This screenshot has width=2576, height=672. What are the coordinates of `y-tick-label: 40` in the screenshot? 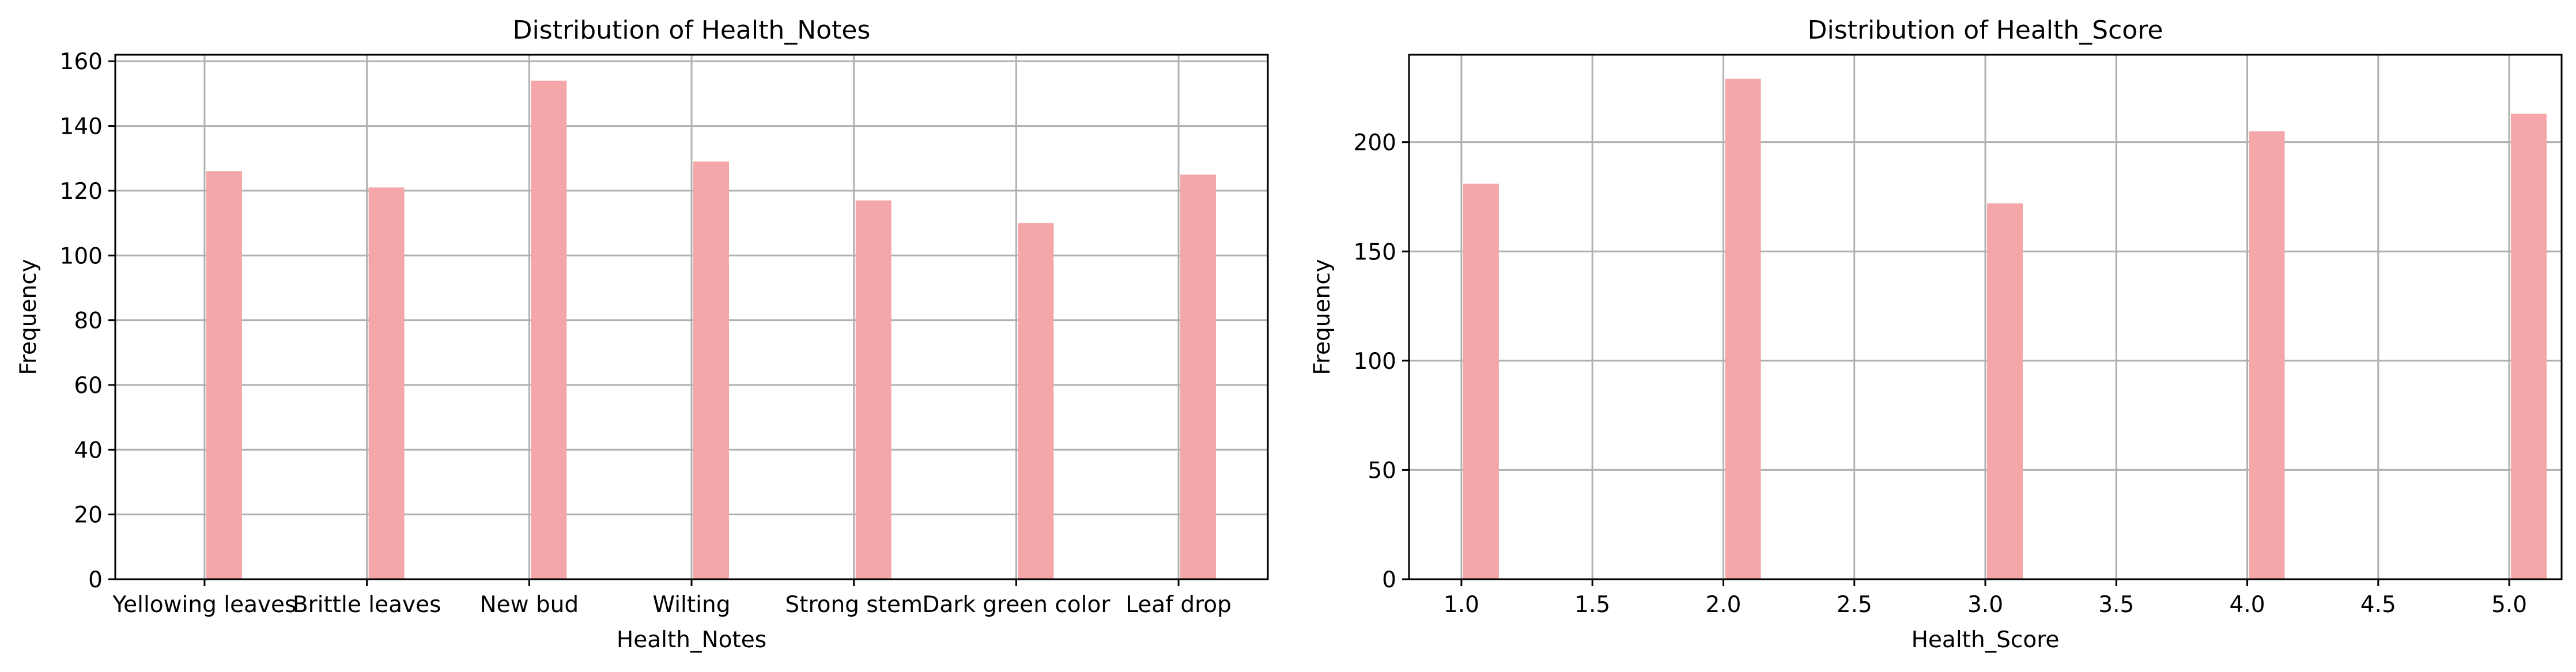 It's located at (88, 450).